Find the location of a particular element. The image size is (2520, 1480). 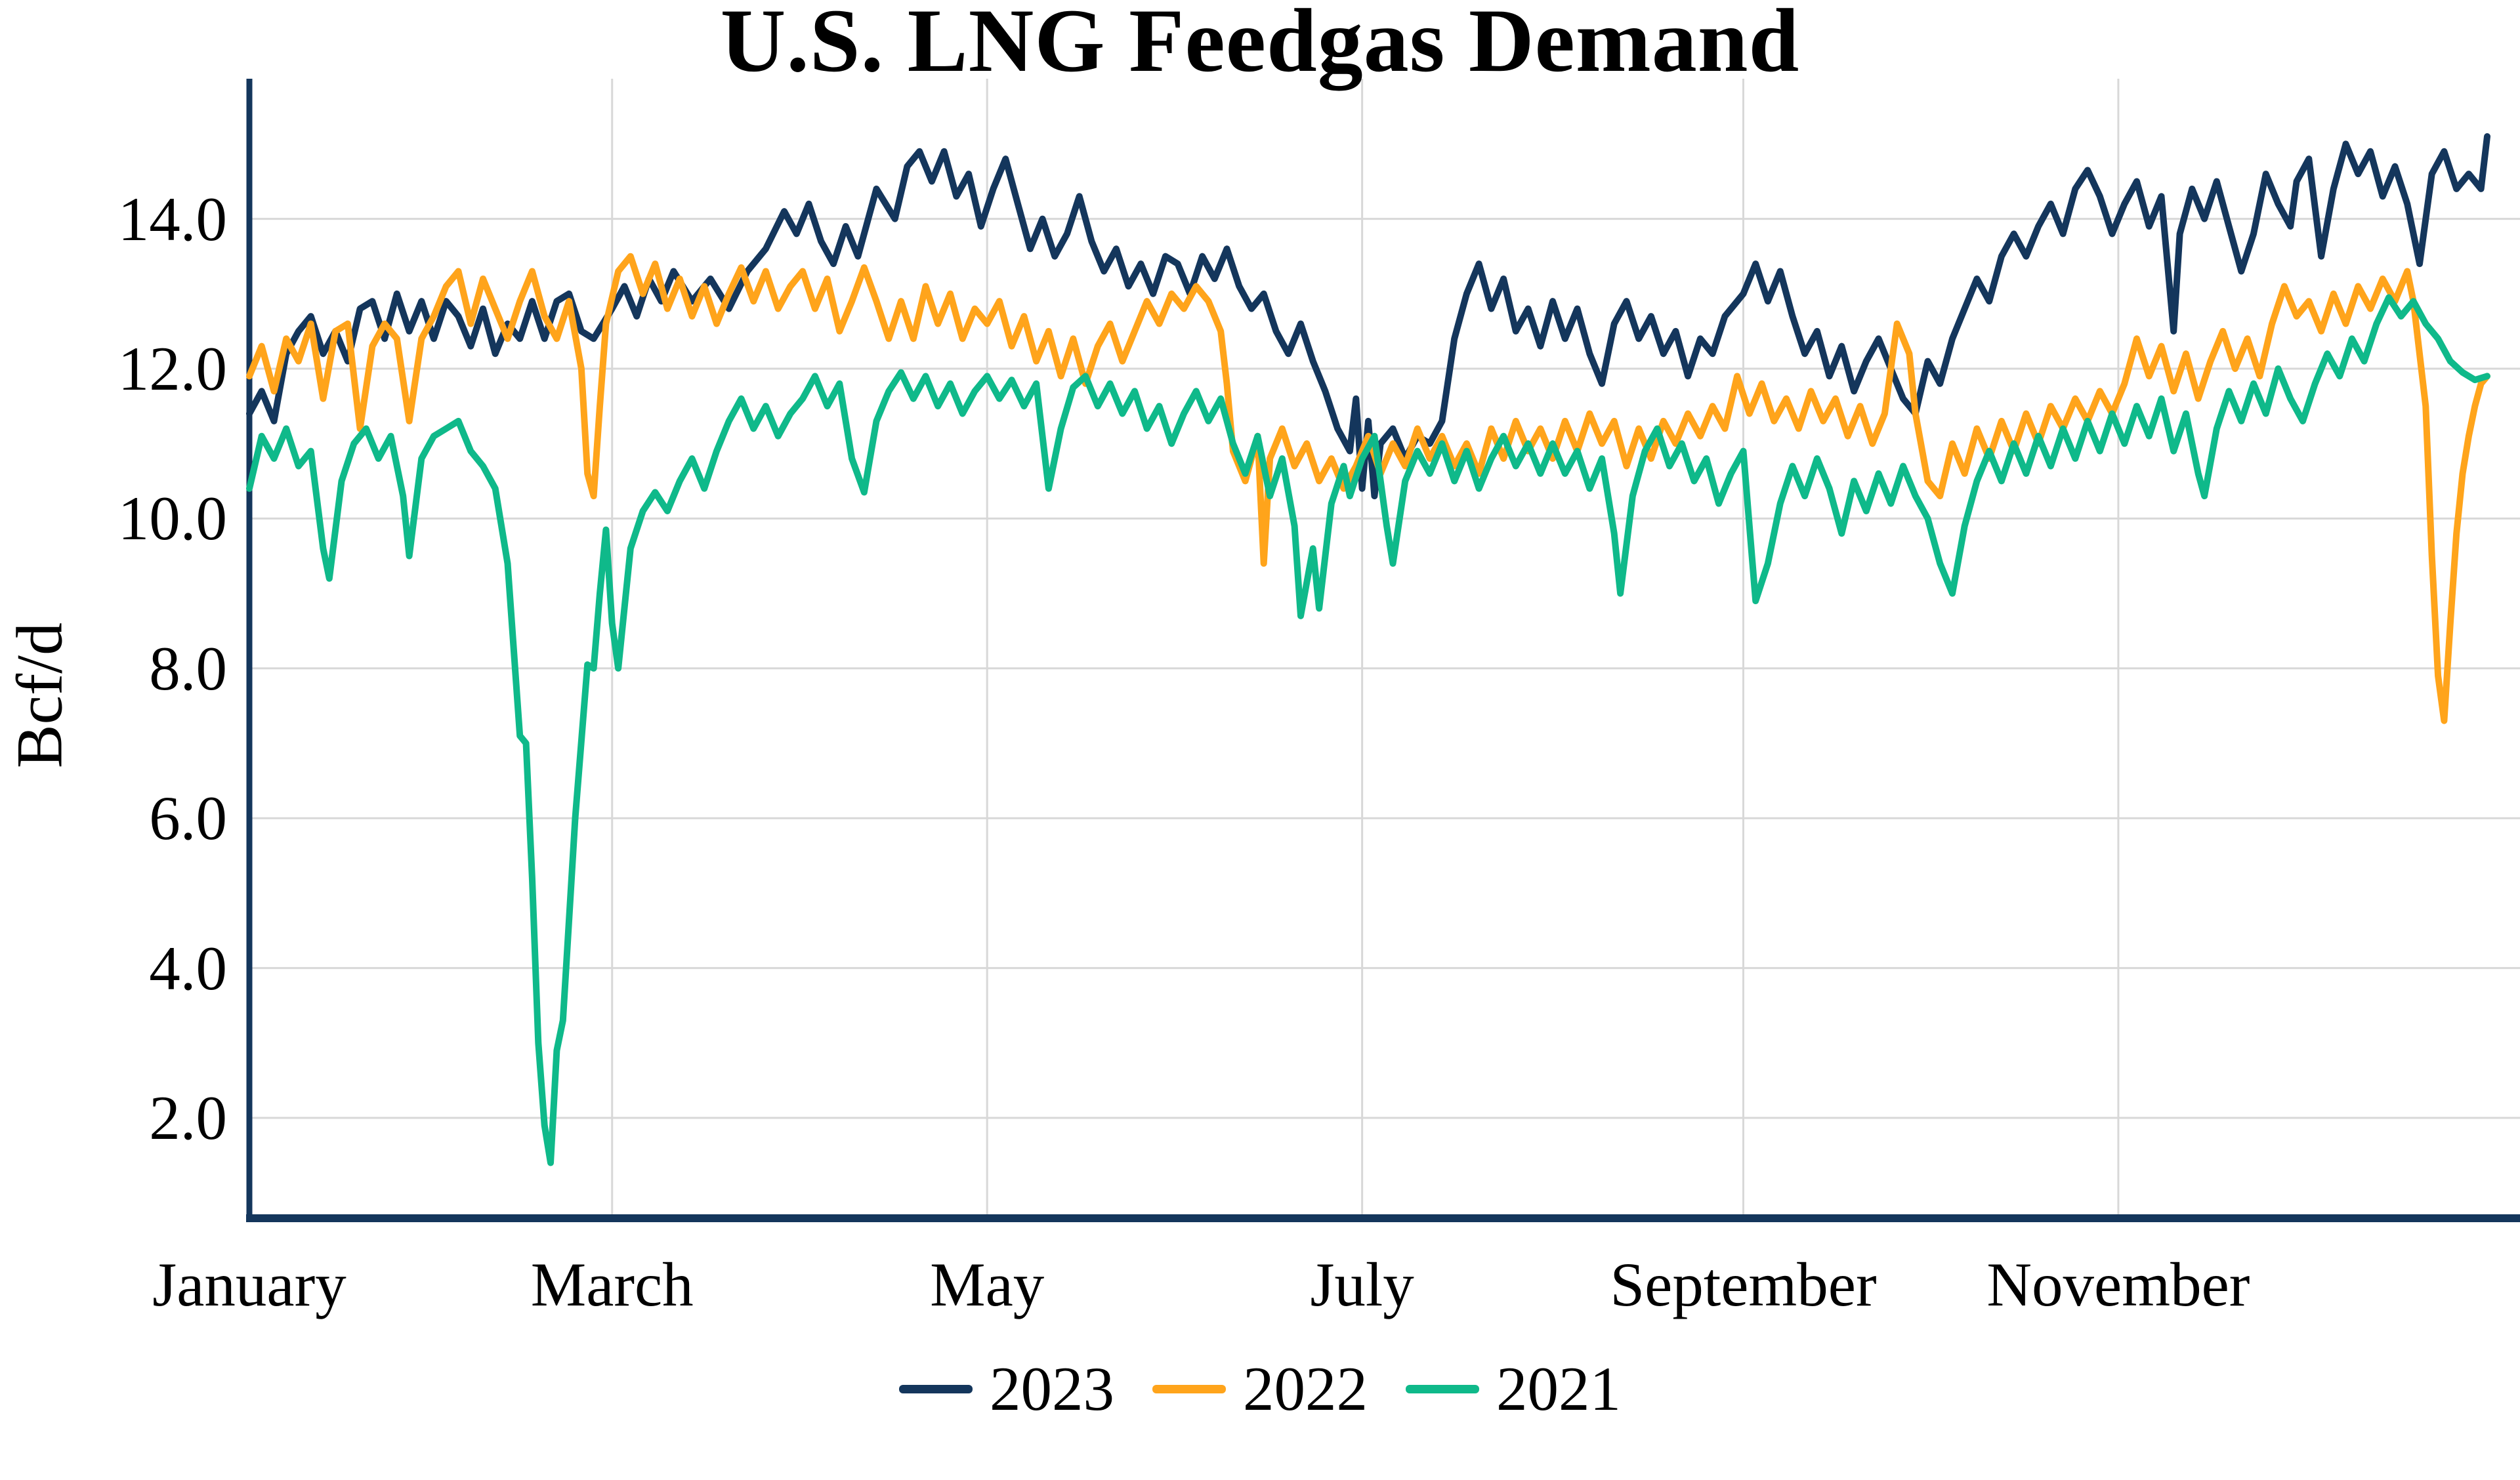

y-tick-label-14.0: 14.0 is located at coordinates (172, 219).